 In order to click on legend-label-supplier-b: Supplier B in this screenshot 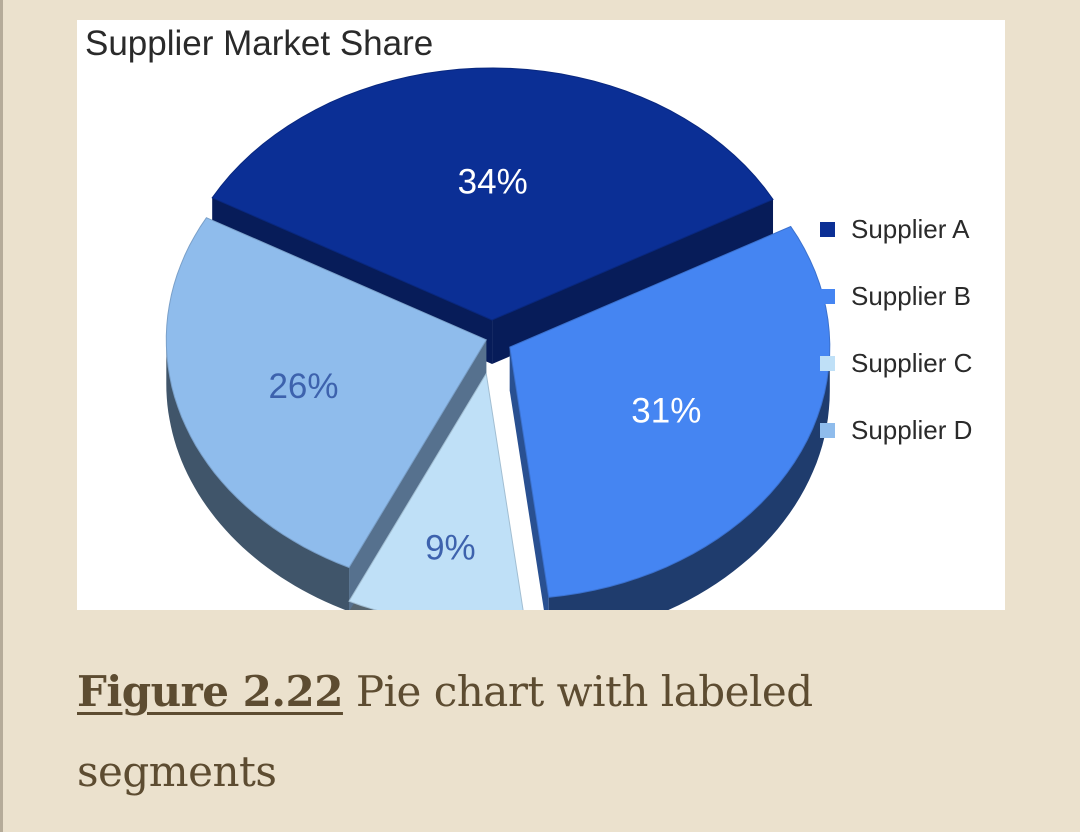, I will do `click(911, 296)`.